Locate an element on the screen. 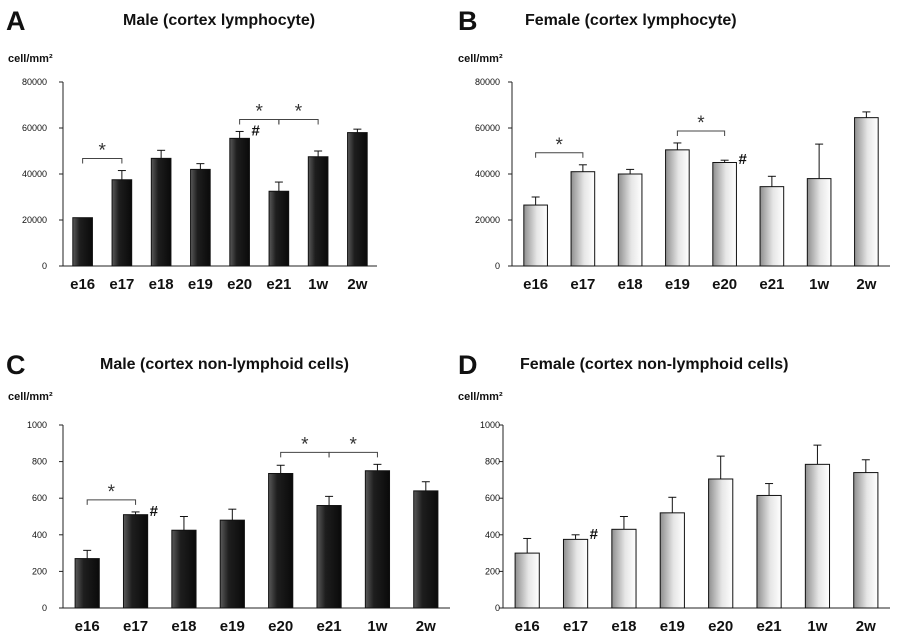 The width and height of the screenshot is (906, 640). panel-d-bar-e17 is located at coordinates (575, 573).